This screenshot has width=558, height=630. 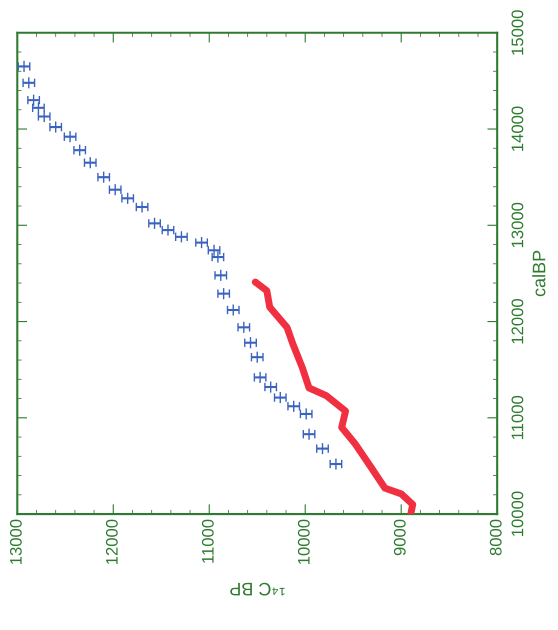 What do you see at coordinates (112, 542) in the screenshot?
I see `x-tick-label: 12000` at bounding box center [112, 542].